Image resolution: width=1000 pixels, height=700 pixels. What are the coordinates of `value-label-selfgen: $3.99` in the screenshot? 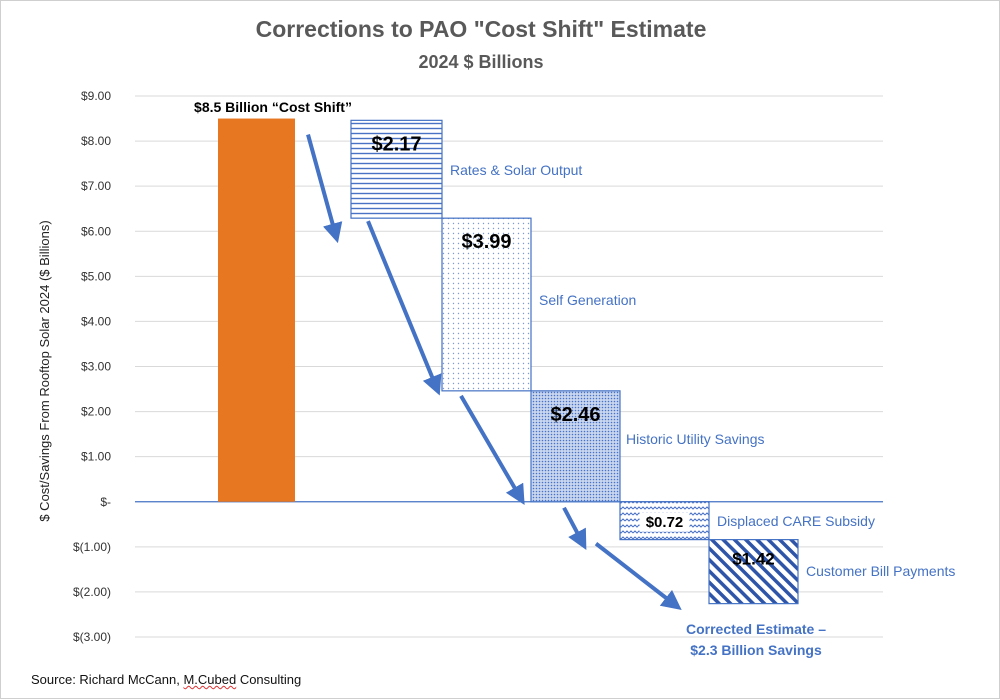 It's located at (486, 242).